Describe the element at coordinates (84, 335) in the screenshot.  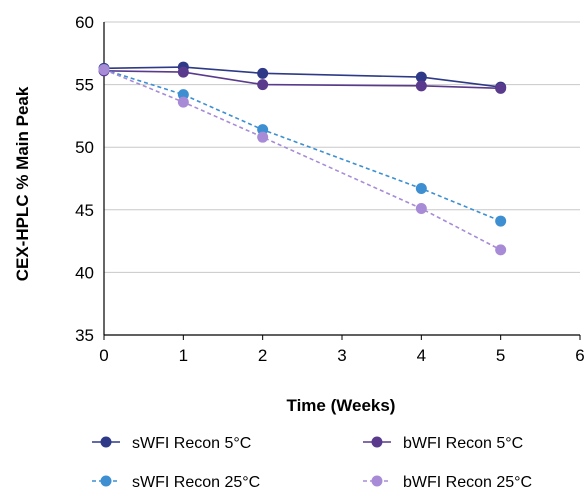
I see `y-tick-label: 35` at that location.